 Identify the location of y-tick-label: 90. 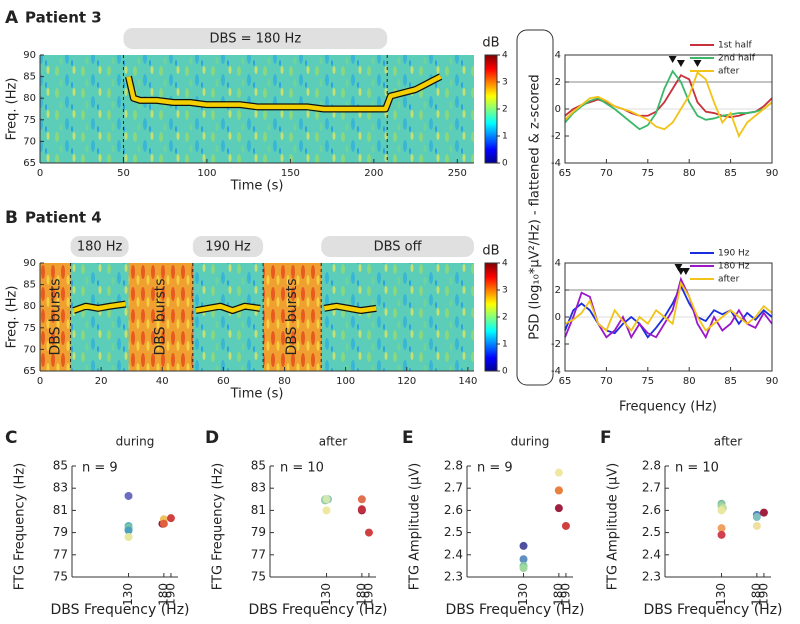
(29, 55).